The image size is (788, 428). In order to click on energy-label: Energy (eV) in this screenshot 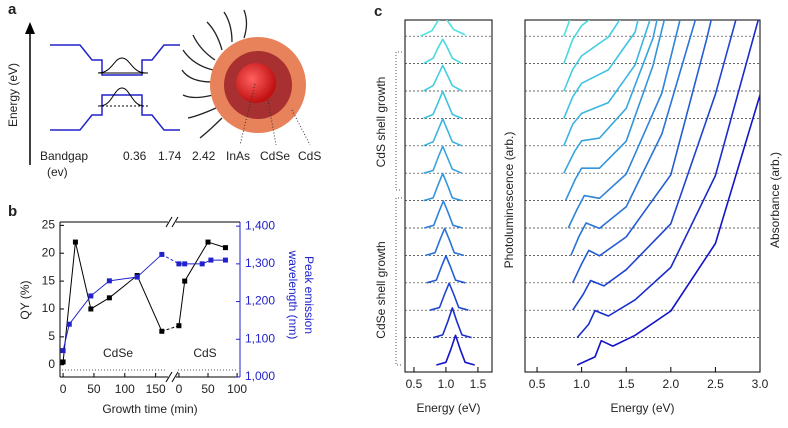, I will do `click(13, 95)`.